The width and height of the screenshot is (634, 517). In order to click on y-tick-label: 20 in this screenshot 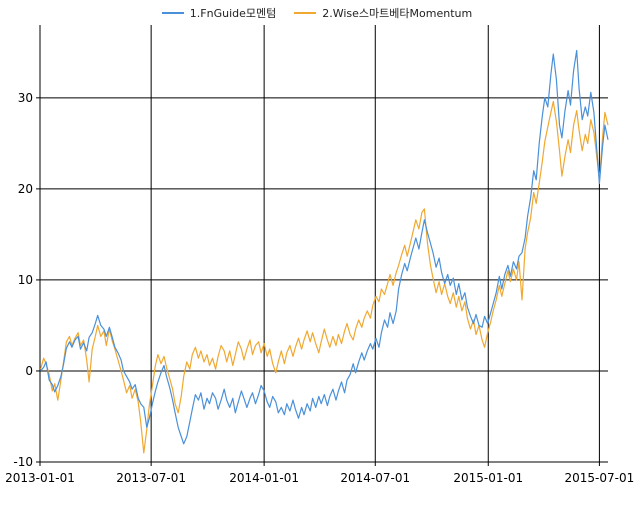, I will do `click(25, 189)`.